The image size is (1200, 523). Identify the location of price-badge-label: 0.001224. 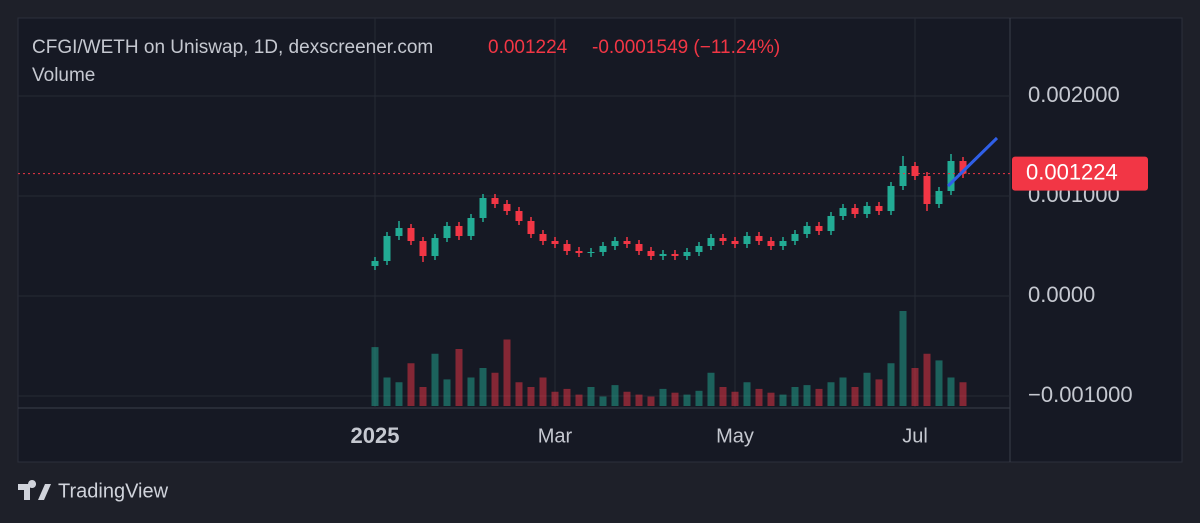
(1072, 171).